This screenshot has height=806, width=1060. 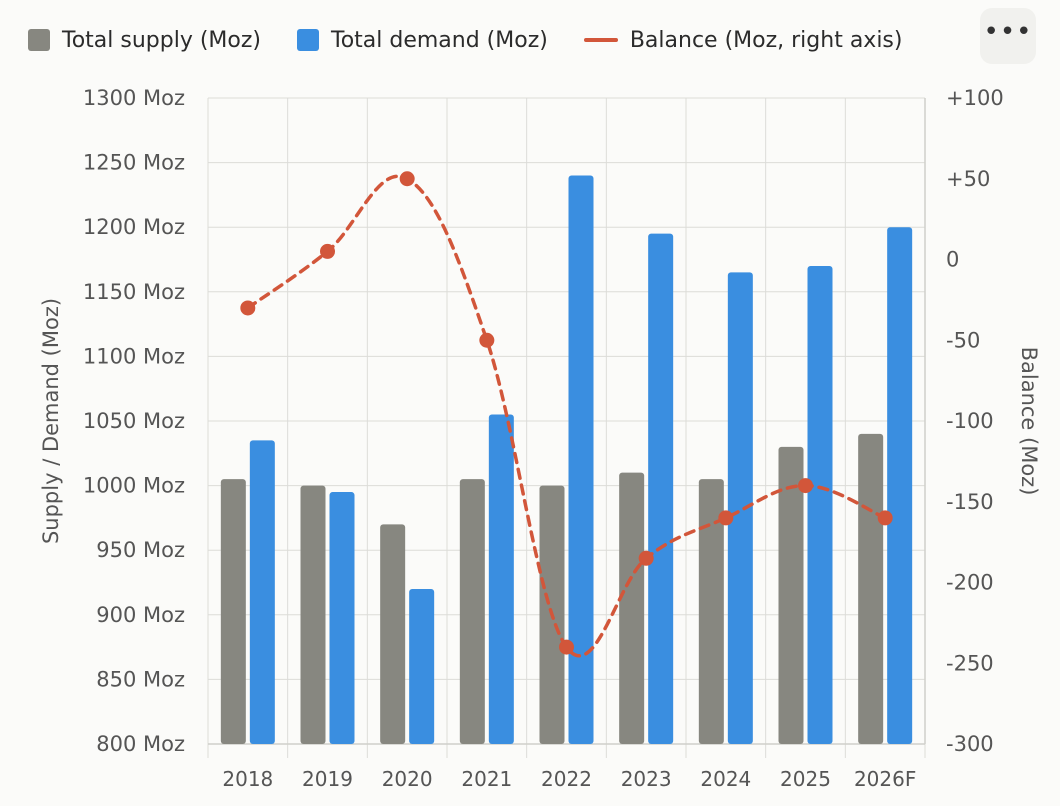 What do you see at coordinates (566, 779) in the screenshot?
I see `x-tick-label: 2022` at bounding box center [566, 779].